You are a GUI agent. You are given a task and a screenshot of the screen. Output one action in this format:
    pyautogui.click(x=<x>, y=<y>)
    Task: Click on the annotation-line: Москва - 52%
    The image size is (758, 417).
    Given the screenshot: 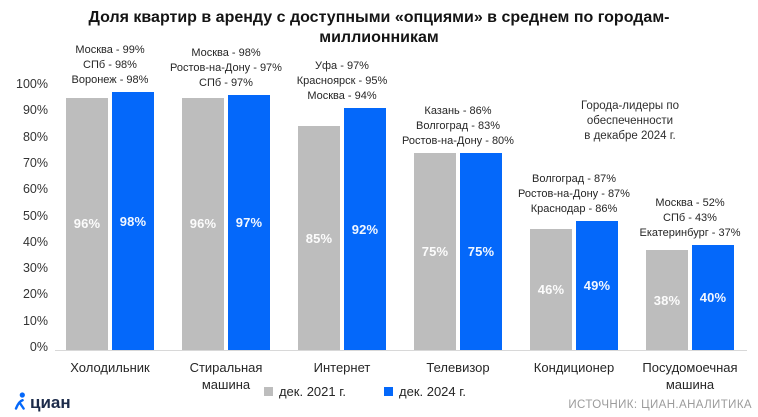 What is the action you would take?
    pyautogui.click(x=690, y=202)
    